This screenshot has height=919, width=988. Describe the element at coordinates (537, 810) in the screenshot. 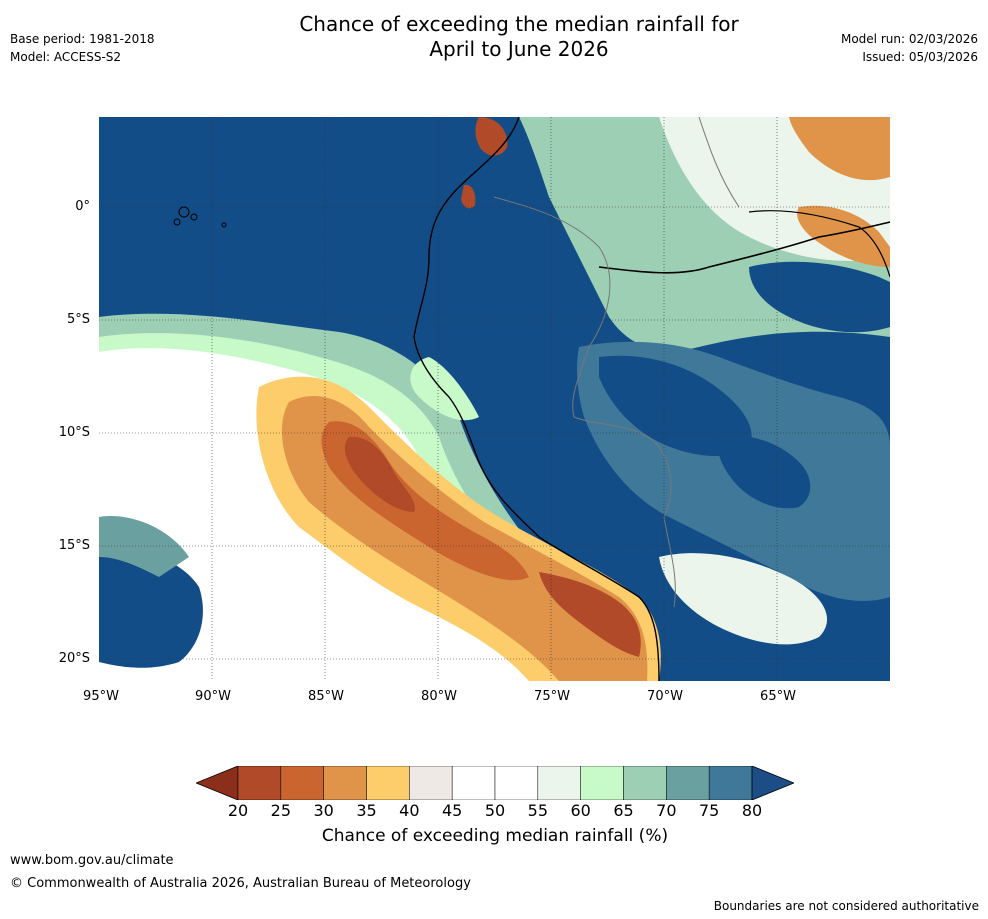

I see `colorbar-tick: 55` at that location.